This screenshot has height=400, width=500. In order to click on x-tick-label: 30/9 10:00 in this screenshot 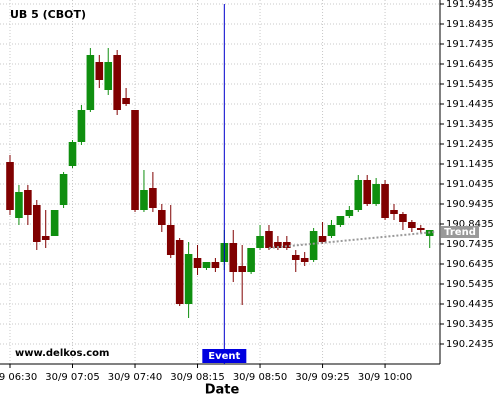, I will do `click(385, 377)`.